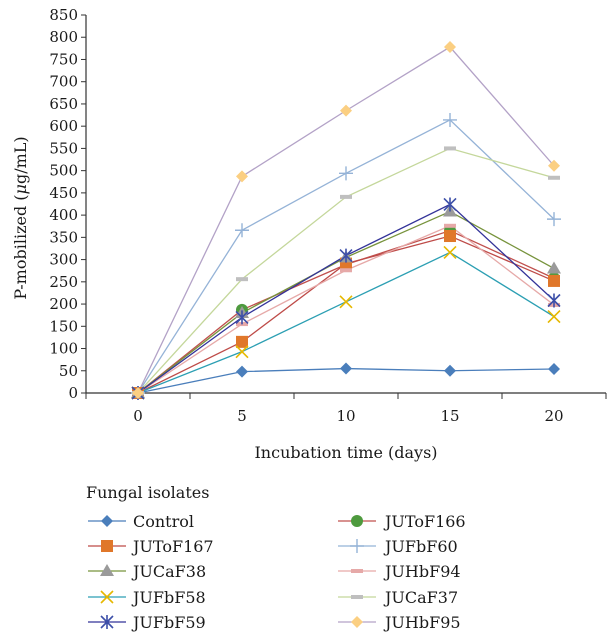 This screenshot has height=639, width=607. I want to click on y-tick-label: 100, so click(63, 349).